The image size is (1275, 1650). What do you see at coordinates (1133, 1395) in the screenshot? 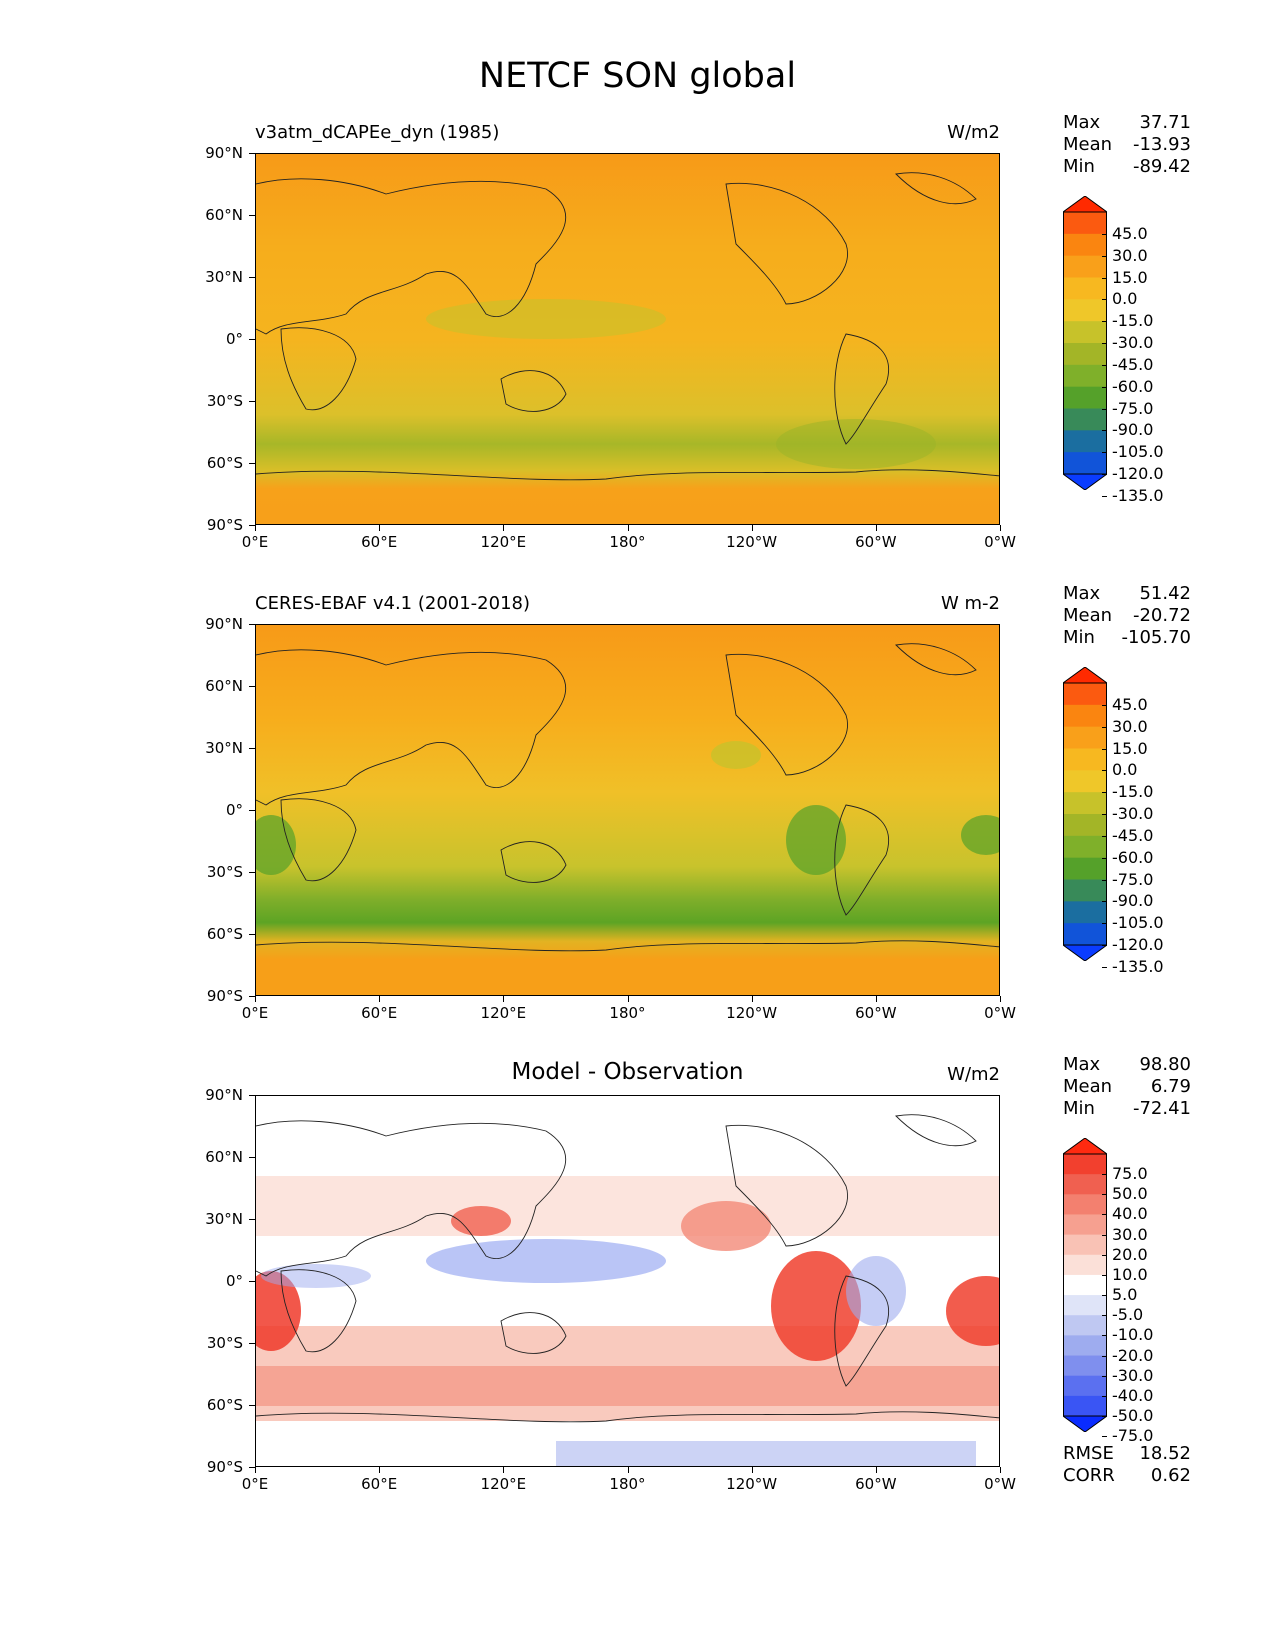
I see `colorbar-label: -40.0` at bounding box center [1133, 1395].